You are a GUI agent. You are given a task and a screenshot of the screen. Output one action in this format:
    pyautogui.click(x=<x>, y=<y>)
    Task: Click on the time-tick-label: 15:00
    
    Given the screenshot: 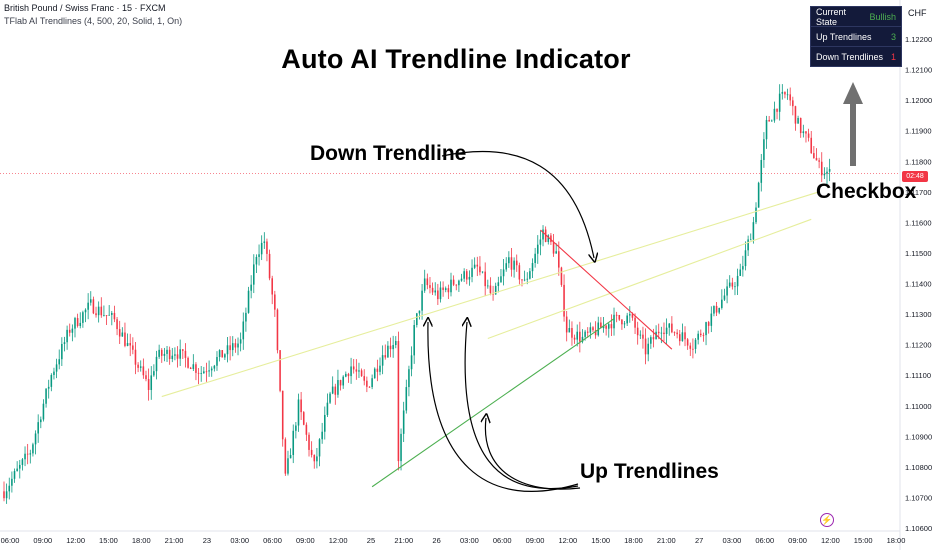 What is the action you would take?
    pyautogui.click(x=863, y=540)
    